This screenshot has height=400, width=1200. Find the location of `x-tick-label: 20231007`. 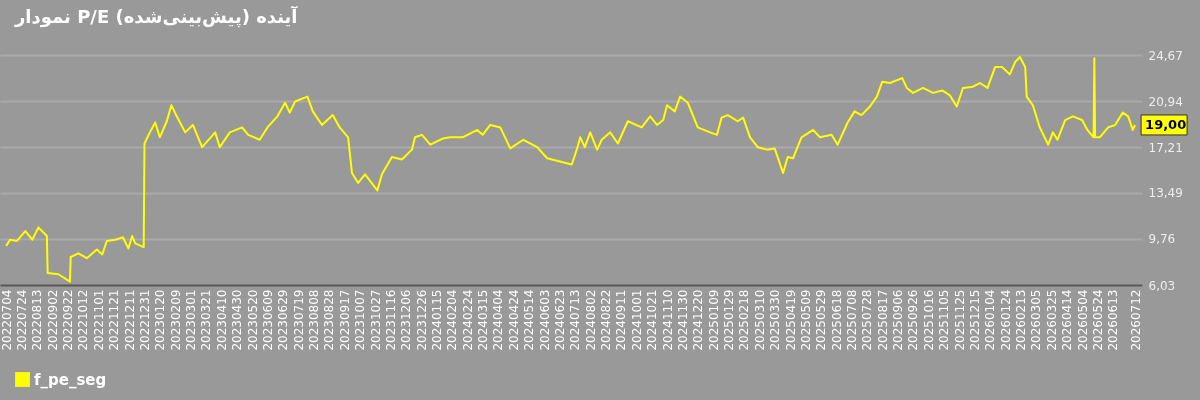

x-tick-label: 20231007 is located at coordinates (360, 320).